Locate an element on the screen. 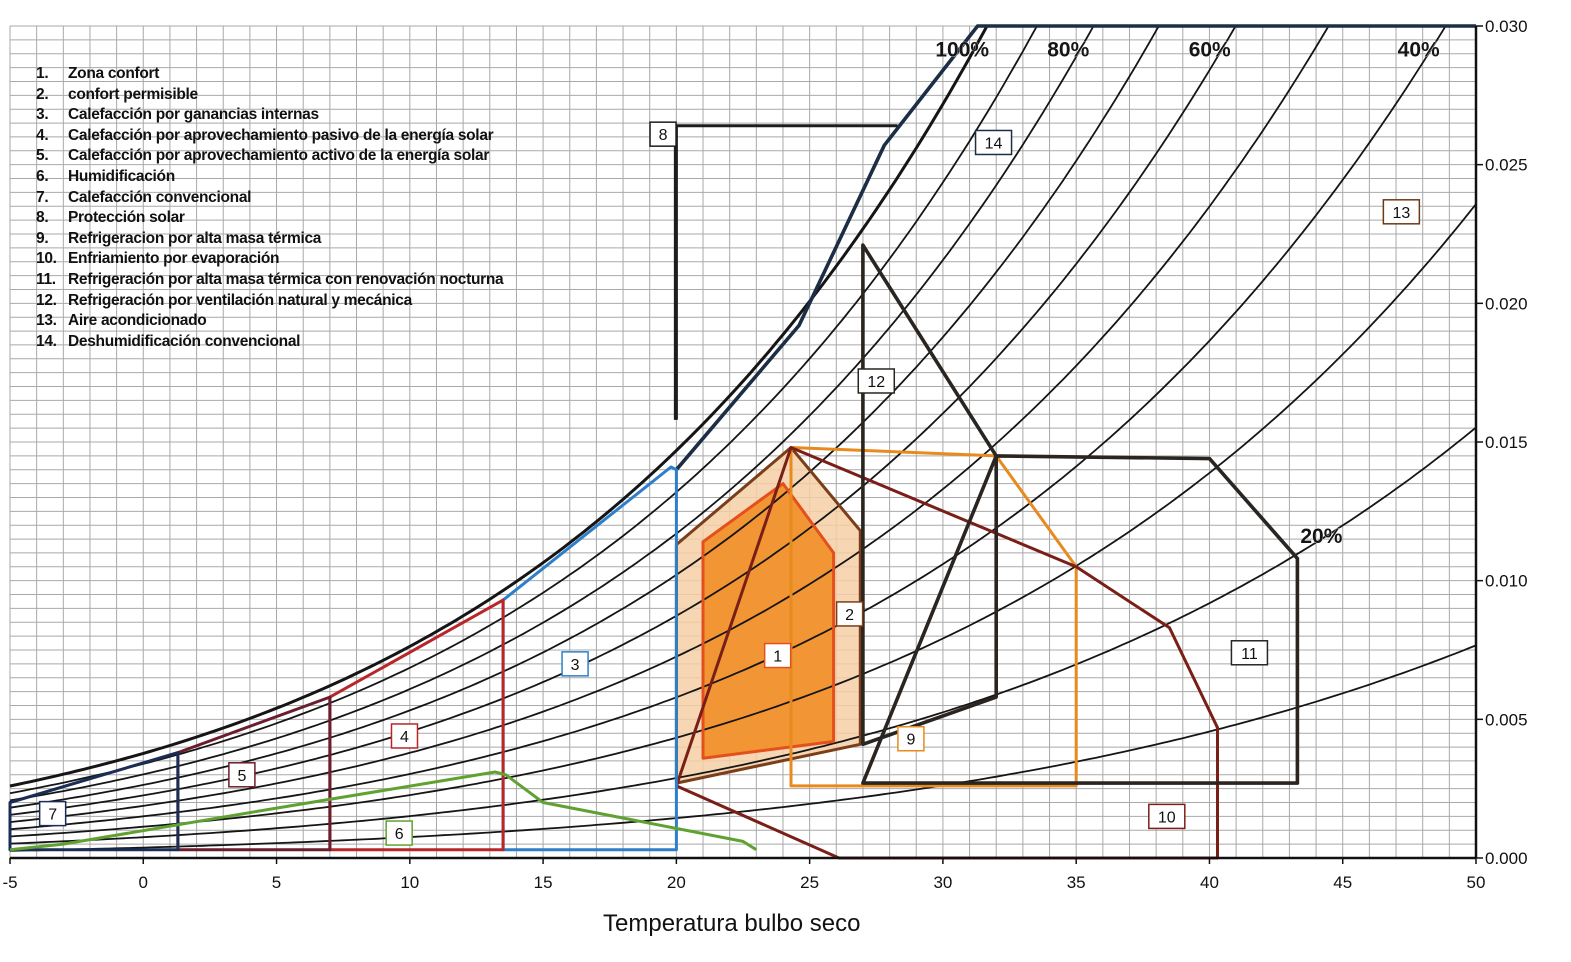  rh-label-80: 80% is located at coordinates (1068, 50).